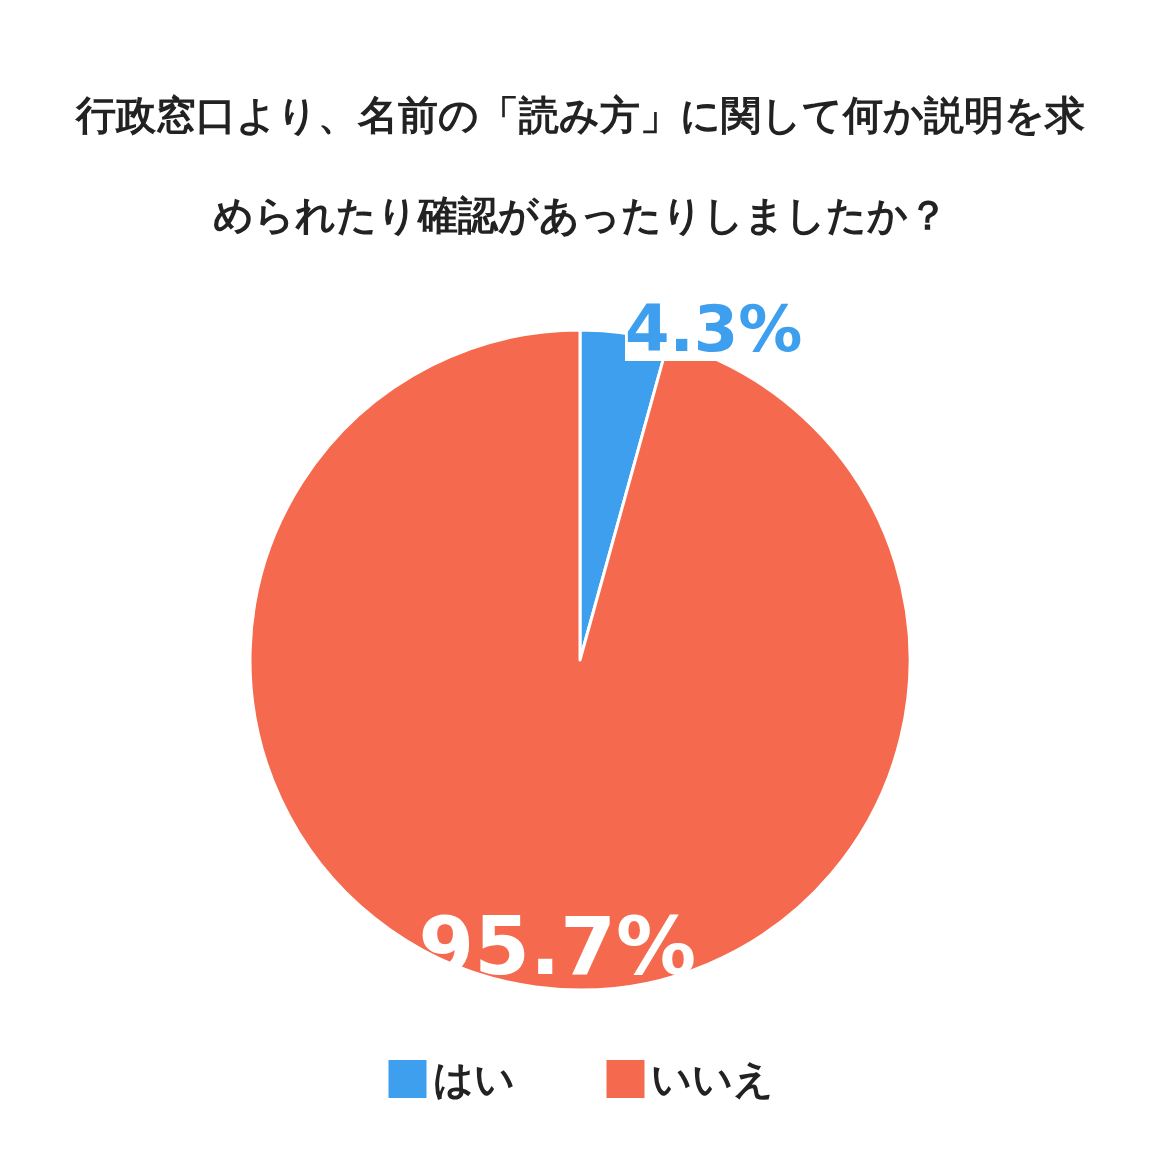 The height and width of the screenshot is (1160, 1160). Describe the element at coordinates (712, 1079) in the screenshot. I see `legend-label: いいえ` at that location.